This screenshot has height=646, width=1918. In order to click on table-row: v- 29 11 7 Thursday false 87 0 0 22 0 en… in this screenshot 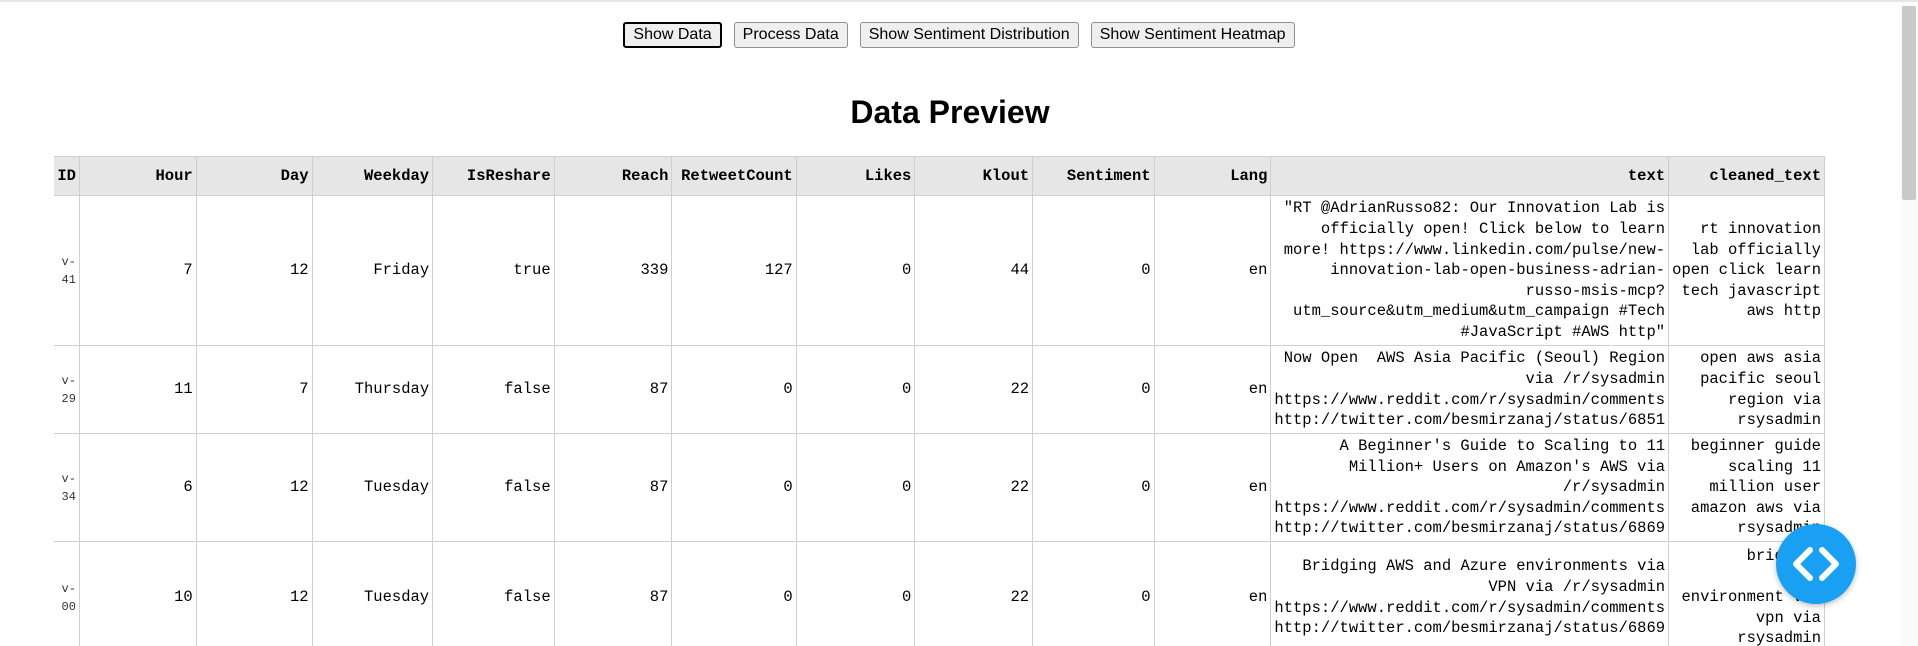, I will do `click(939, 389)`.